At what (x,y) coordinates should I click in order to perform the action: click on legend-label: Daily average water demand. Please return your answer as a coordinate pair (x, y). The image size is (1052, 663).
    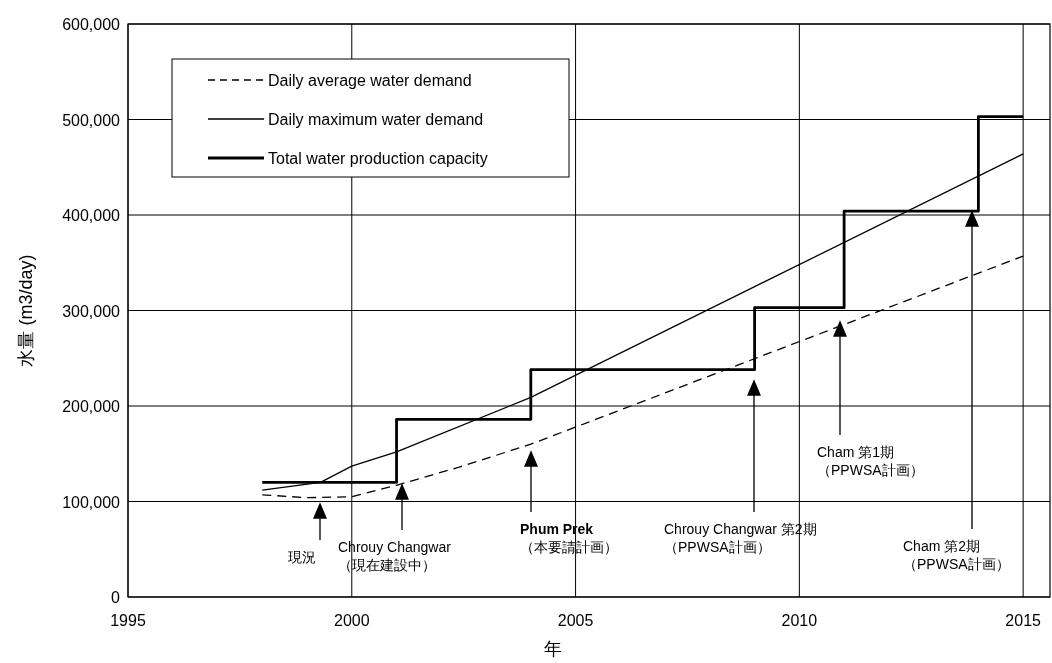
    Looking at the image, I should click on (370, 80).